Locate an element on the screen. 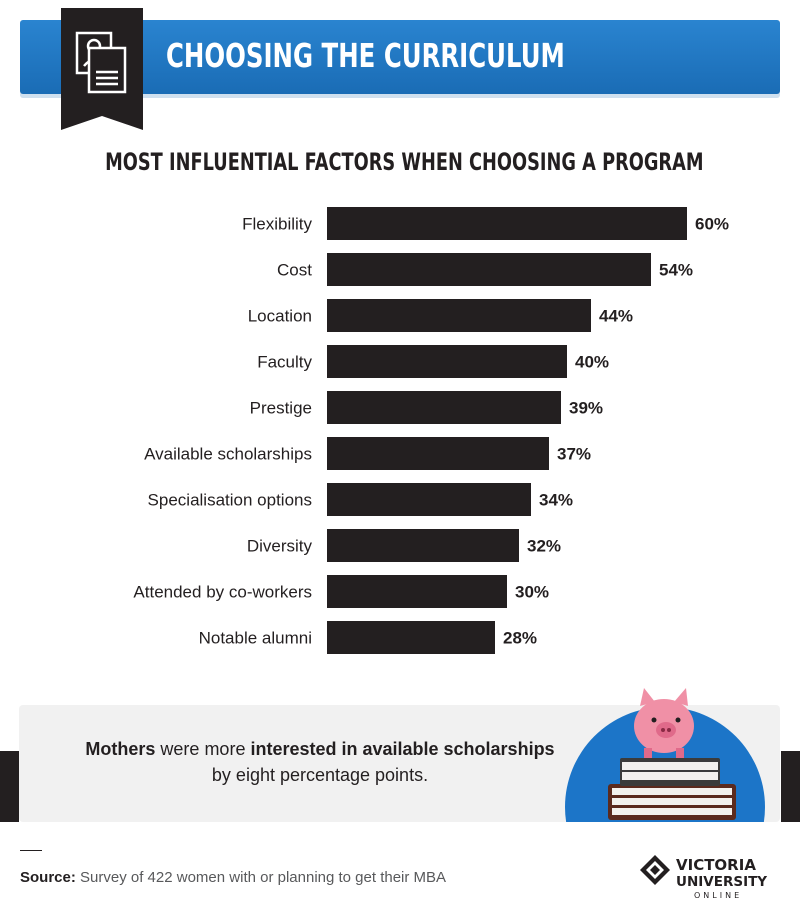  category-label: Location is located at coordinates (280, 316).